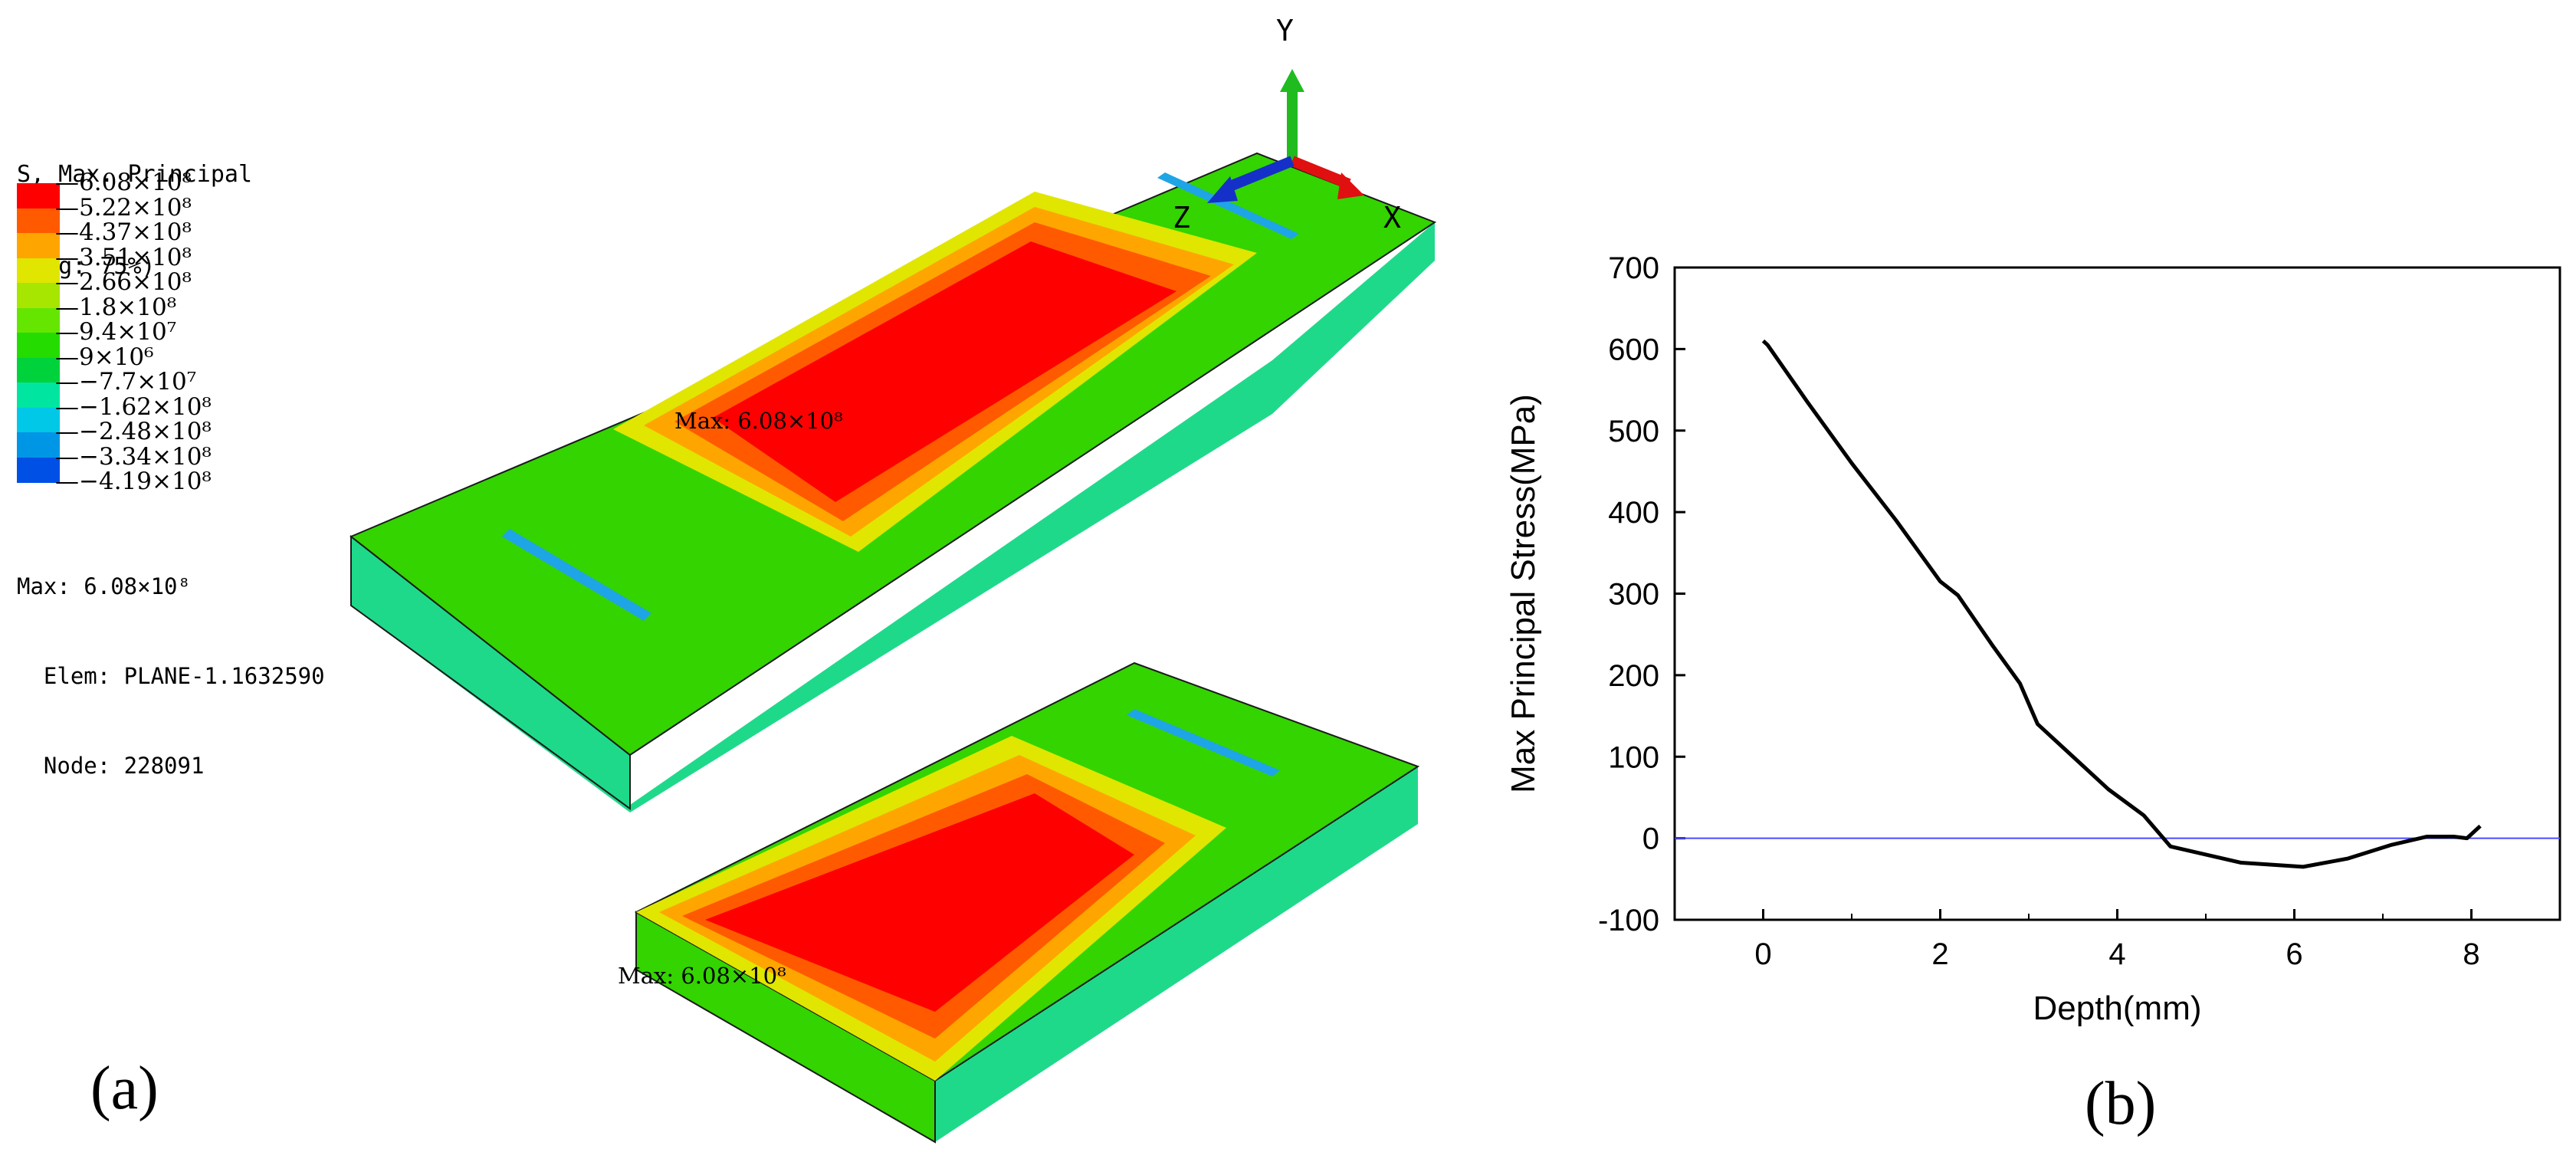 This screenshot has height=1162, width=2576. What do you see at coordinates (1628, 920) in the screenshot?
I see `y-tick-label: -100` at bounding box center [1628, 920].